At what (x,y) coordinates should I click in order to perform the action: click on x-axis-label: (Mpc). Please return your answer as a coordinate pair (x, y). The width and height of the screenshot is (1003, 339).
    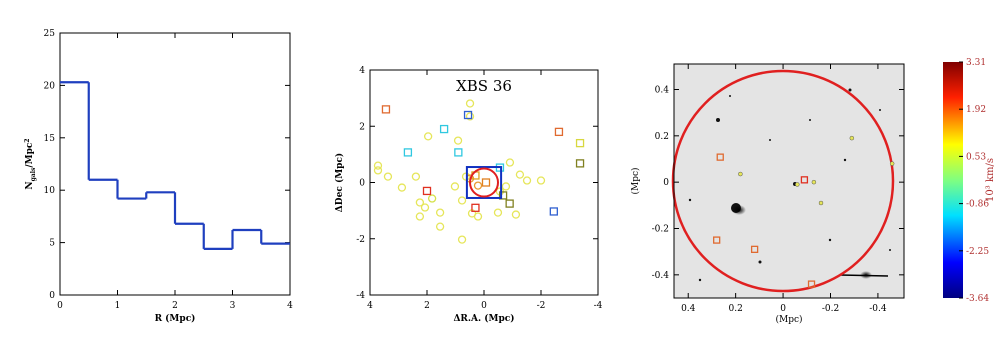
    Looking at the image, I should click on (788, 319).